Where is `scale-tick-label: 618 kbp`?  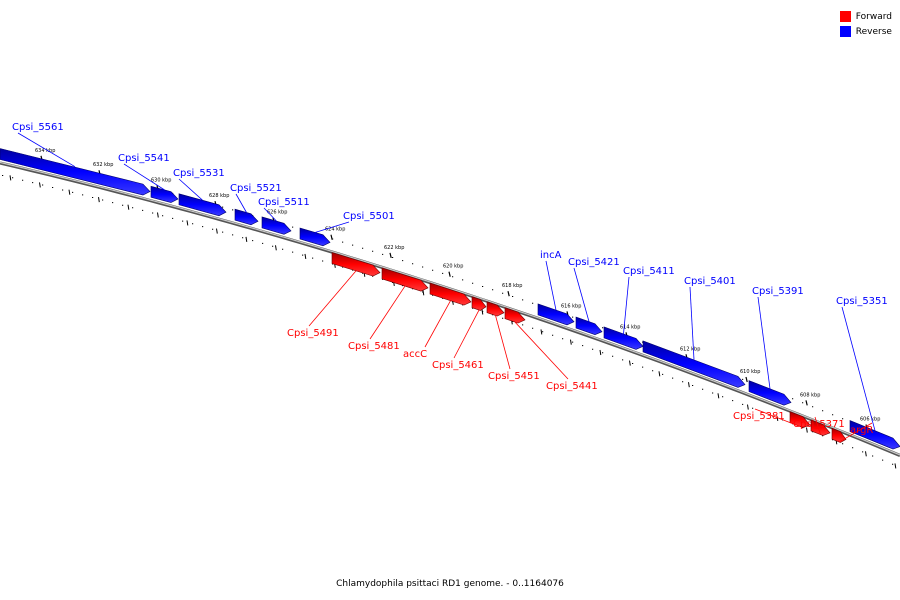
scale-tick-label: 618 kbp is located at coordinates (512, 286).